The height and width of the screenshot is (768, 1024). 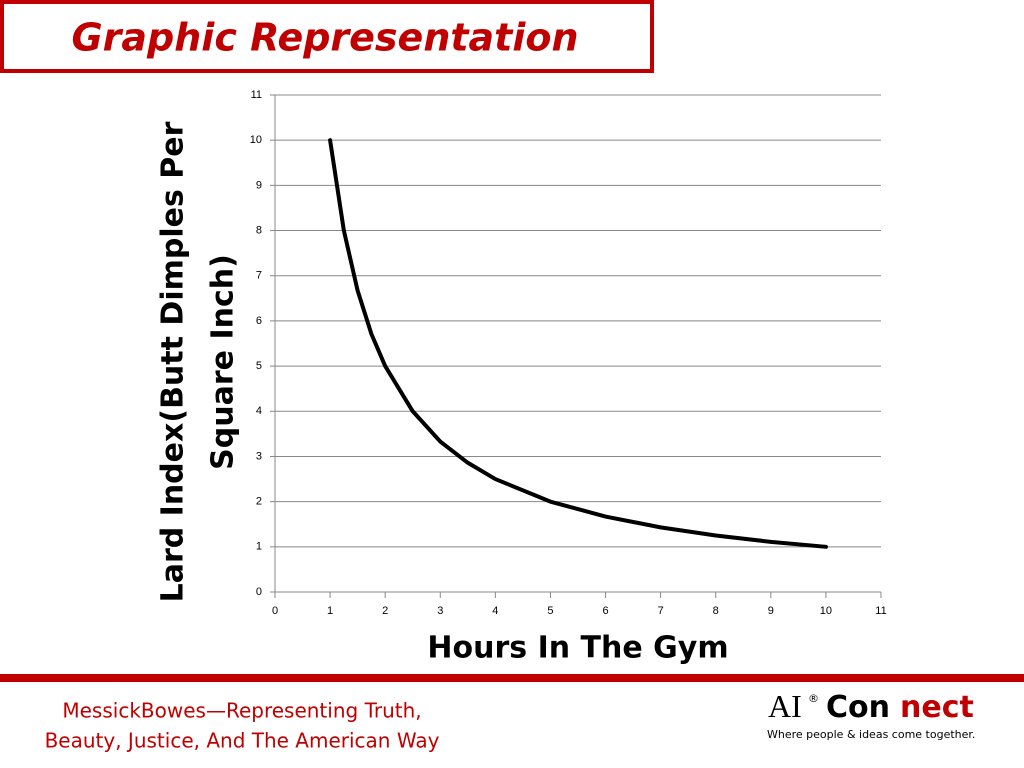 I want to click on x-axis-label: Hours In The Gym, so click(x=577, y=648).